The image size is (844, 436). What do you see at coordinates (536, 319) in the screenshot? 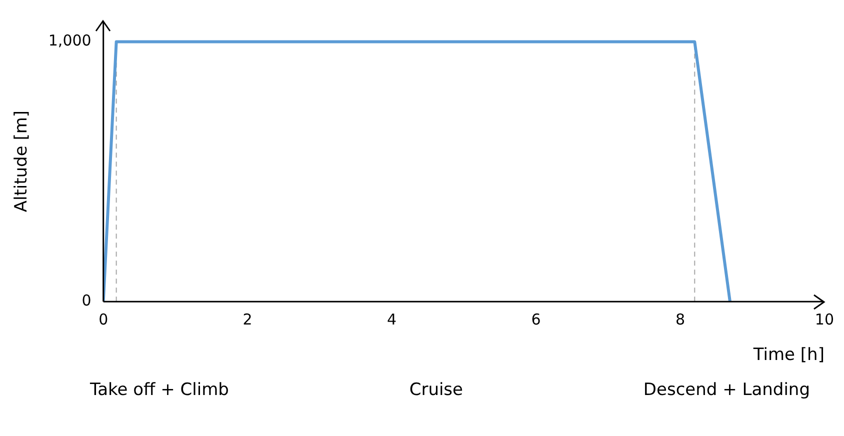
I see `x-tick-label: 6` at bounding box center [536, 319].